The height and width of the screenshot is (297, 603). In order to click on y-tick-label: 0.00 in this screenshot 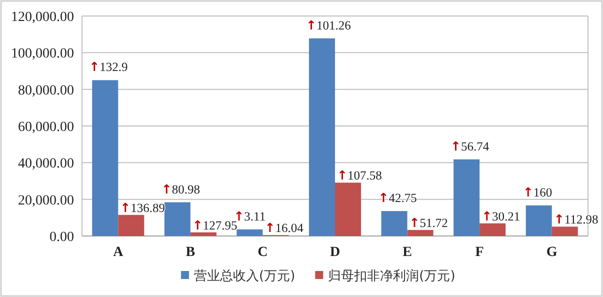, I will do `click(62, 237)`.